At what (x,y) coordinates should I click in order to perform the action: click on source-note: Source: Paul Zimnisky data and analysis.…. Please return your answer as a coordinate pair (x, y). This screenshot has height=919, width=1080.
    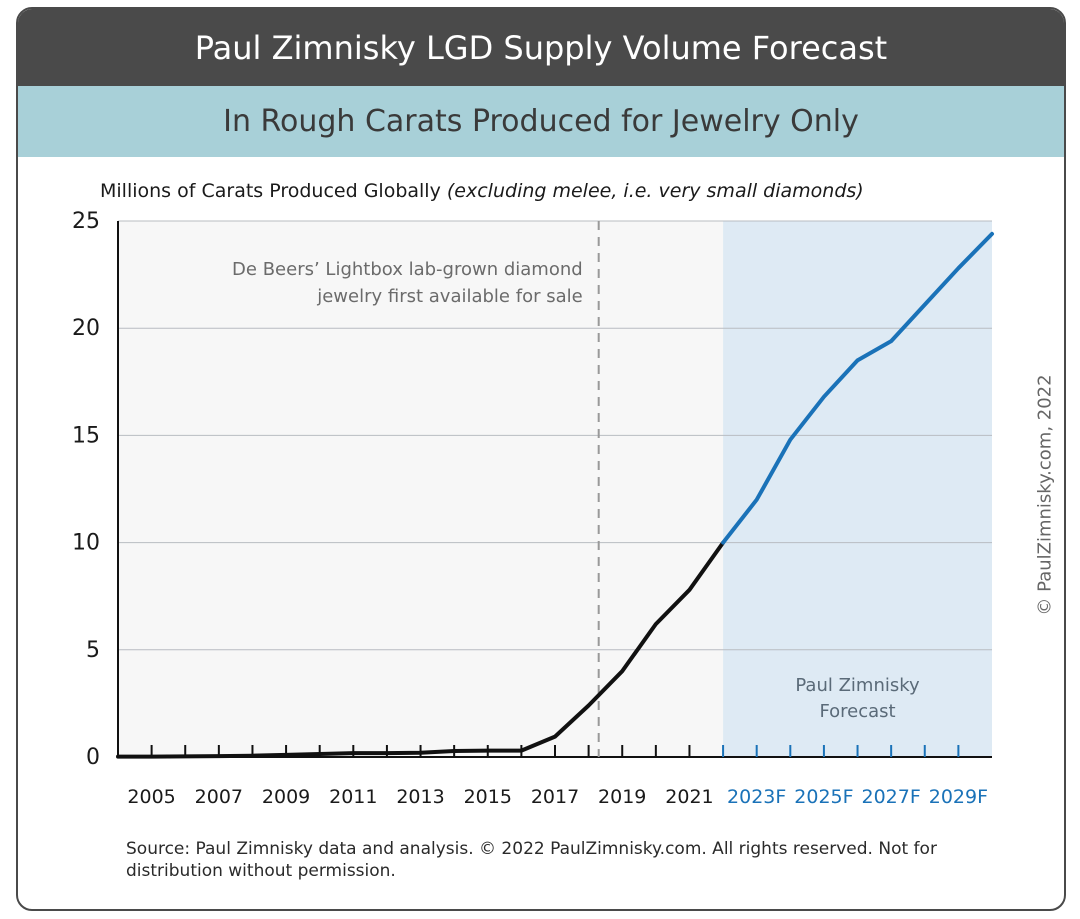
    Looking at the image, I should click on (531, 860).